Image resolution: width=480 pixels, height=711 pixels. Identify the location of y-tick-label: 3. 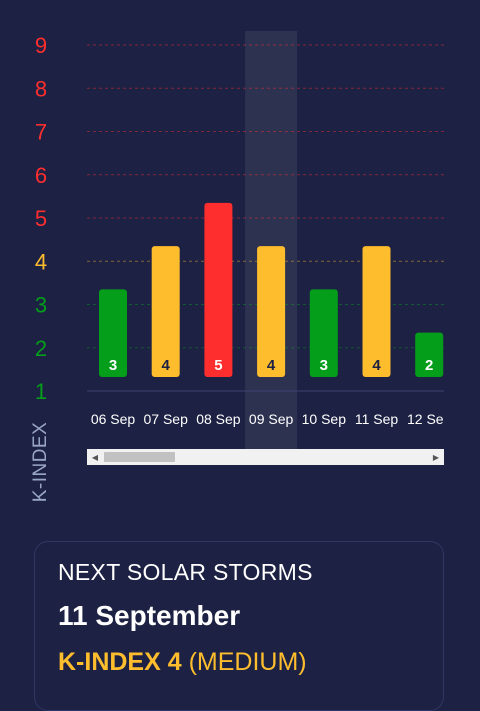
(41, 305).